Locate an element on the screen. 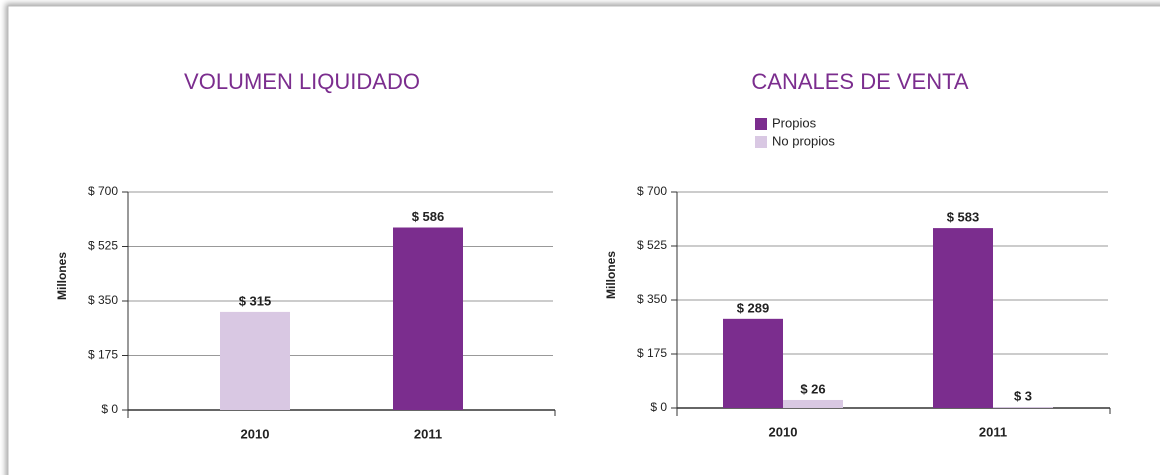 This screenshot has height=475, width=1160. value-label: $ 315 is located at coordinates (255, 300).